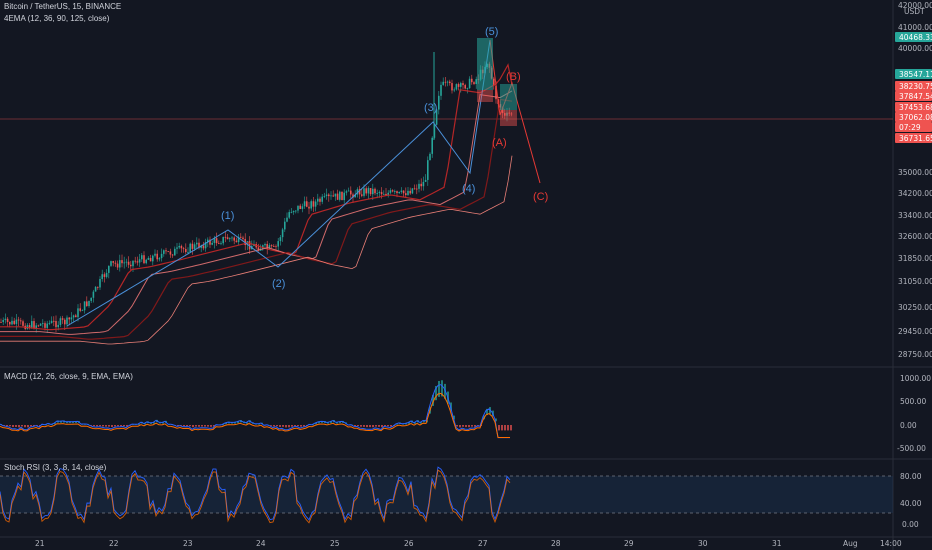 The height and width of the screenshot is (550, 932). I want to click on stoch-rsi-panel, so click(255, 495).